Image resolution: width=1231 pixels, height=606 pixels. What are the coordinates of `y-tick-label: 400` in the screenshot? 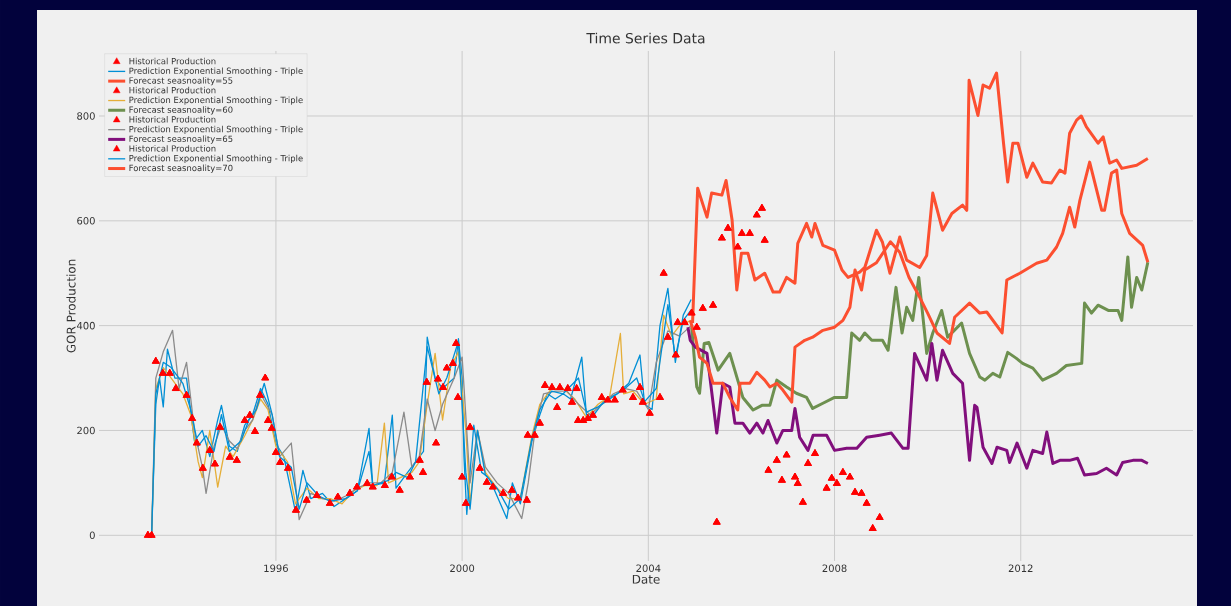 It's located at (85, 325).